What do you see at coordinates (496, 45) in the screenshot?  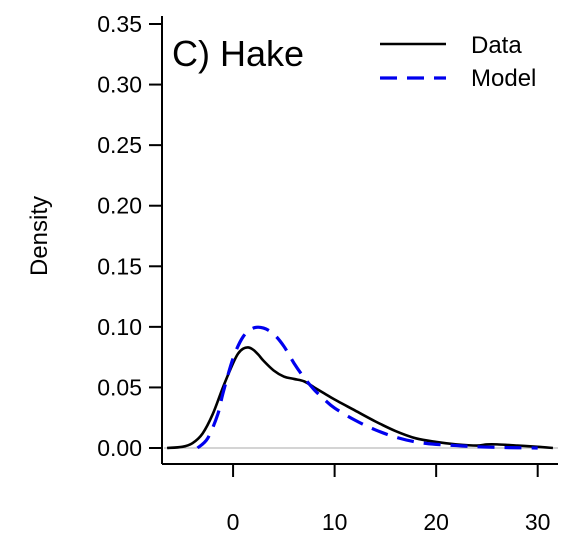 I see `legend-label-data: Data` at bounding box center [496, 45].